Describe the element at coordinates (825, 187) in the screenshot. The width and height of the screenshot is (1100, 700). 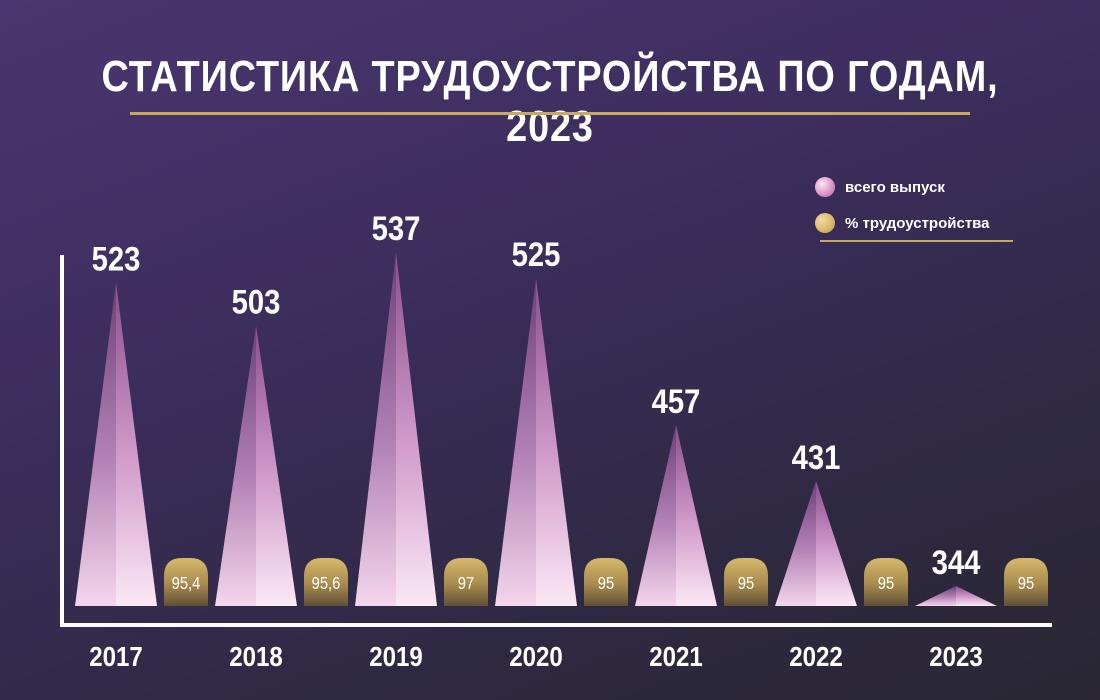
I see `legend-swatch-total` at that location.